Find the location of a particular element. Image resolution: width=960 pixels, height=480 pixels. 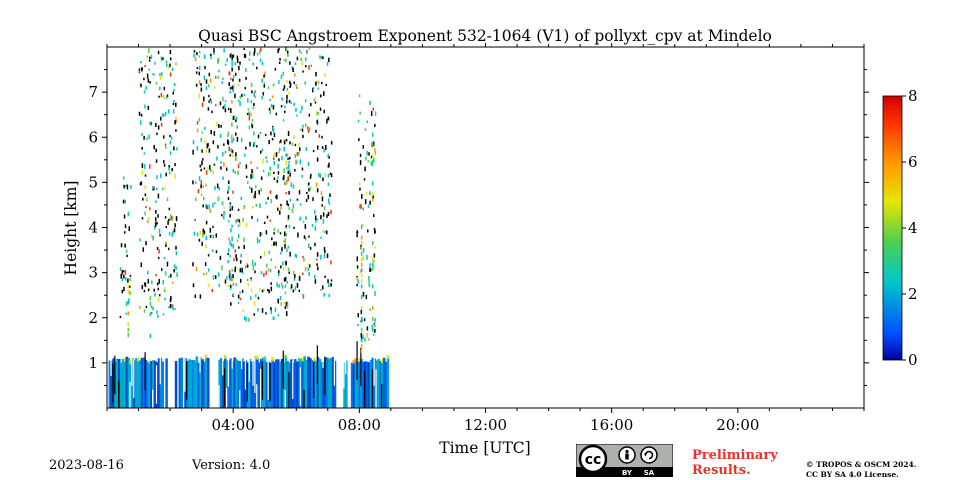

colorbar-tick-label: 6 is located at coordinates (913, 162).